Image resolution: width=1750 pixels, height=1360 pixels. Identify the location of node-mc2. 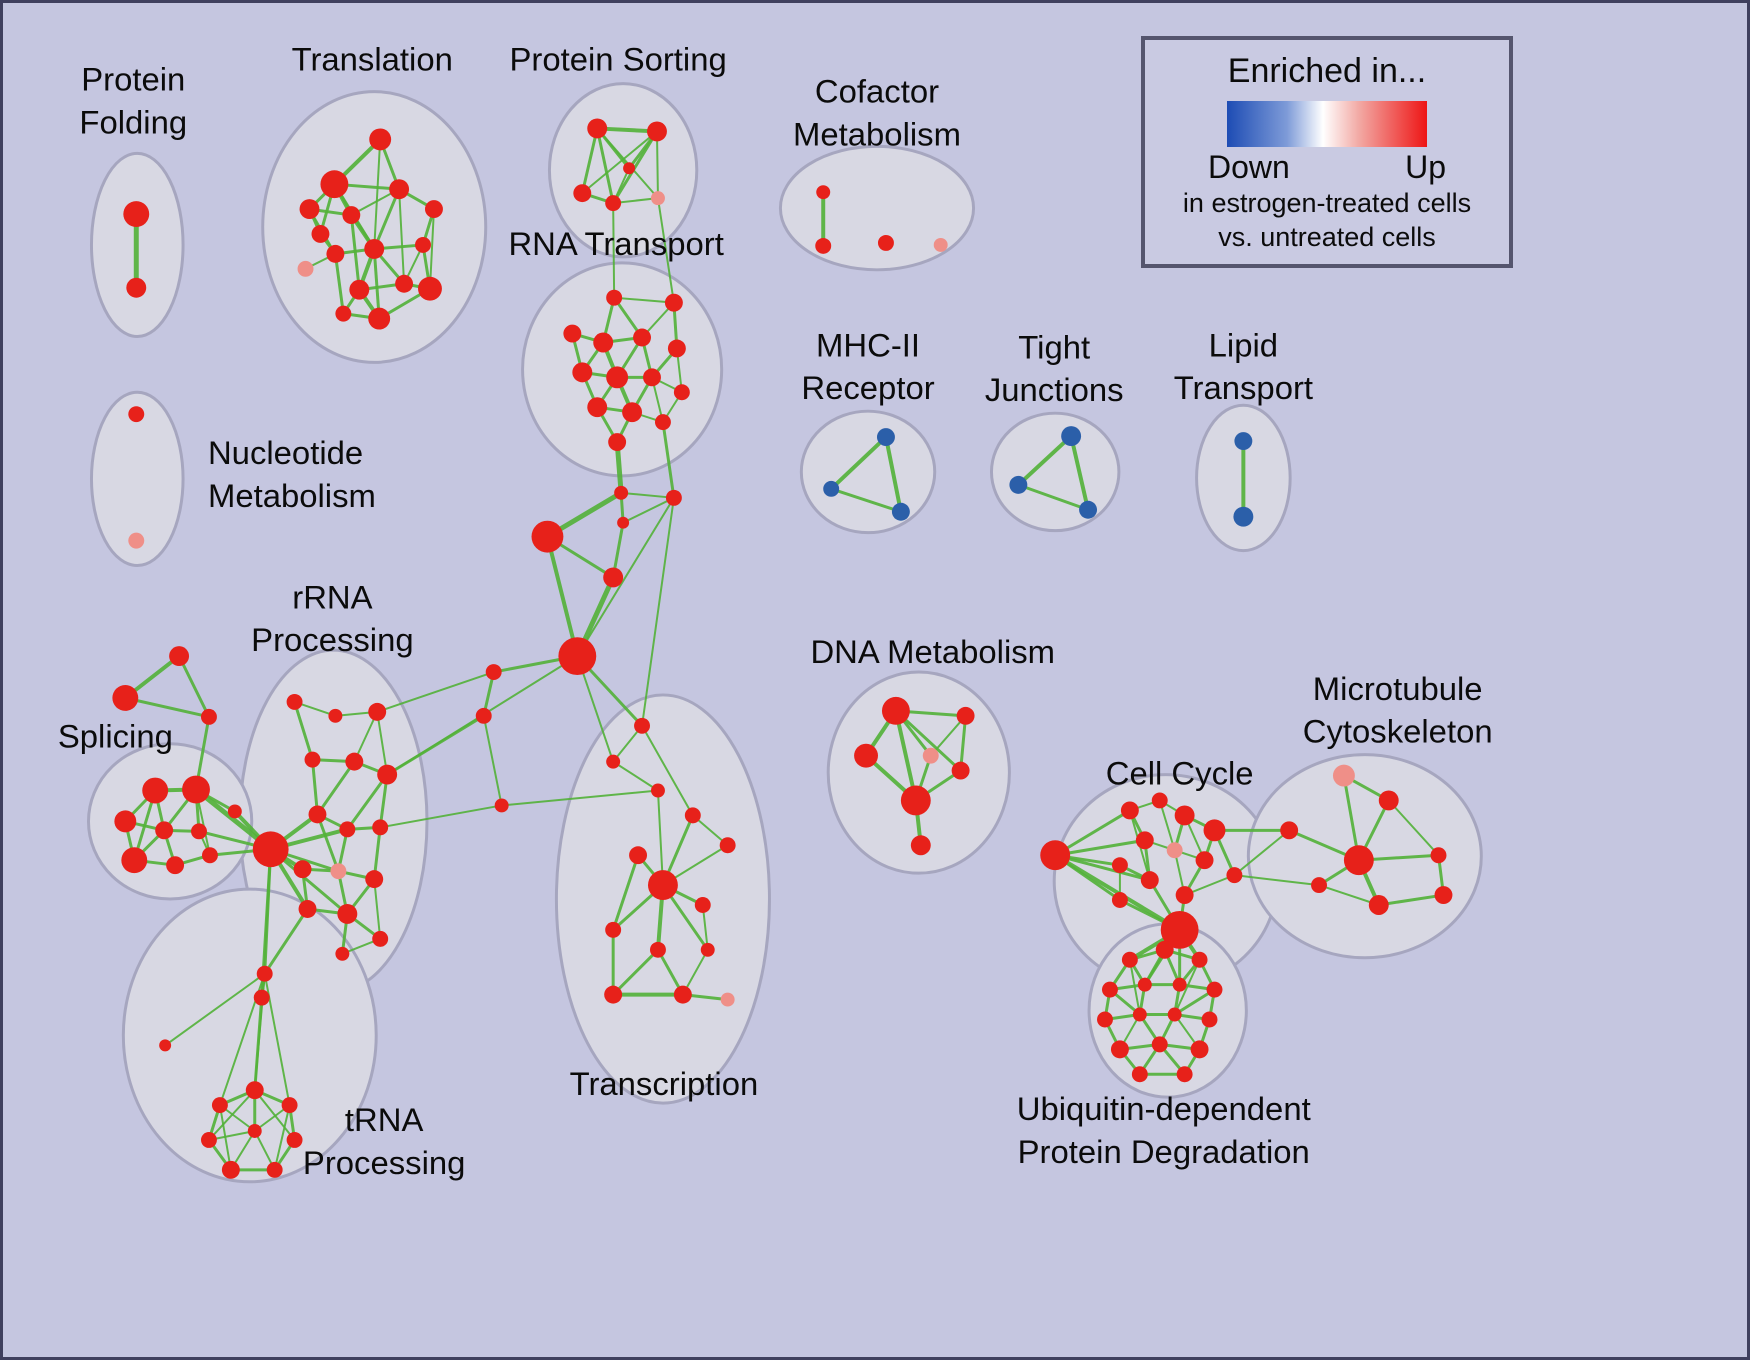
(1388, 800).